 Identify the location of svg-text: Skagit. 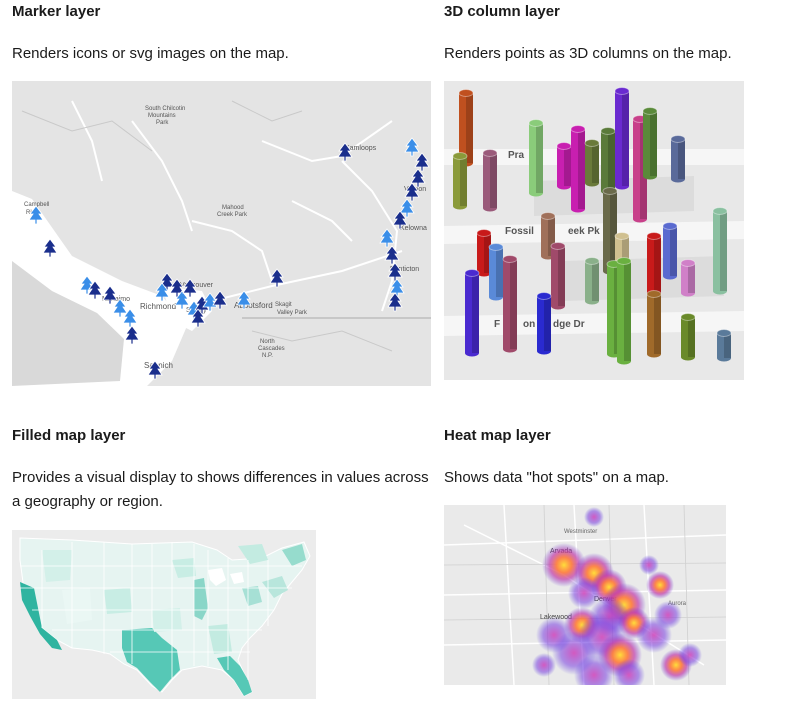
(283, 305).